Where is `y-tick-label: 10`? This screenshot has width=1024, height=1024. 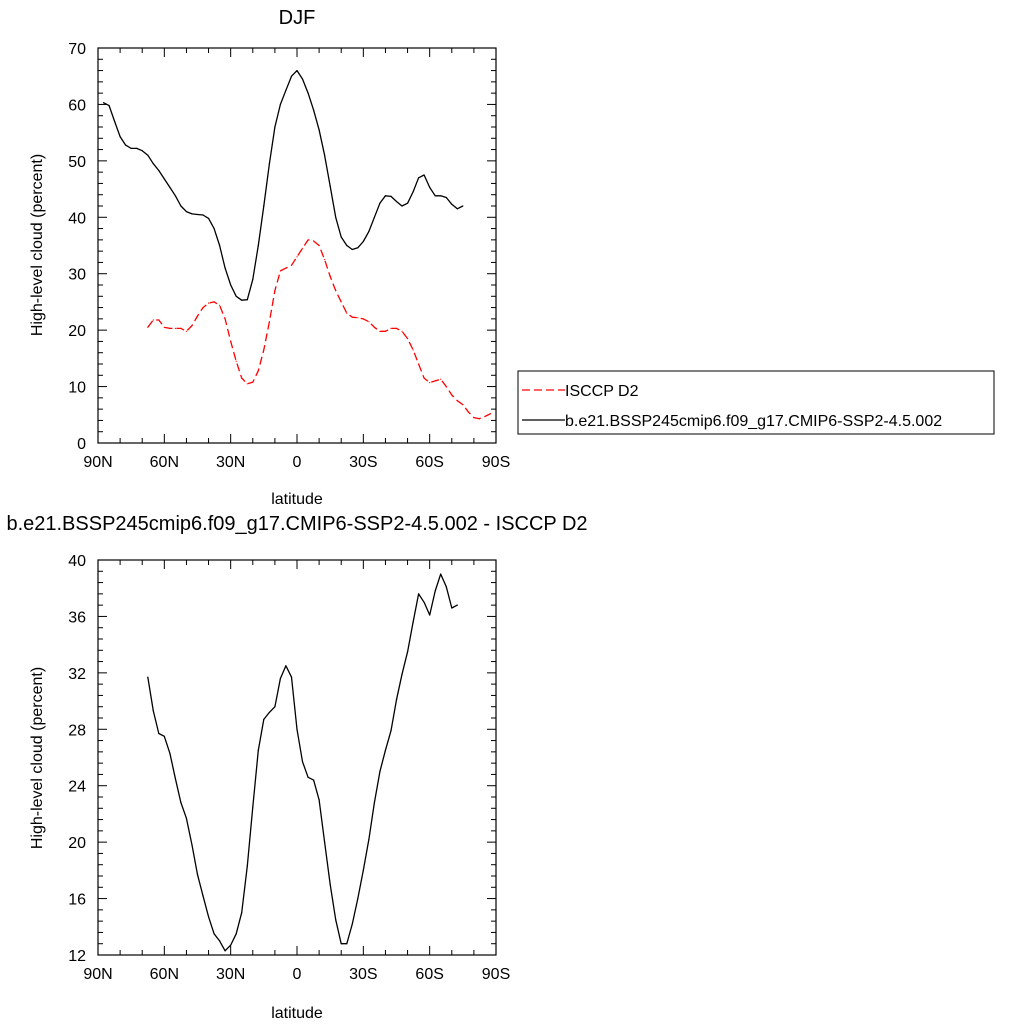
y-tick-label: 10 is located at coordinates (77, 388).